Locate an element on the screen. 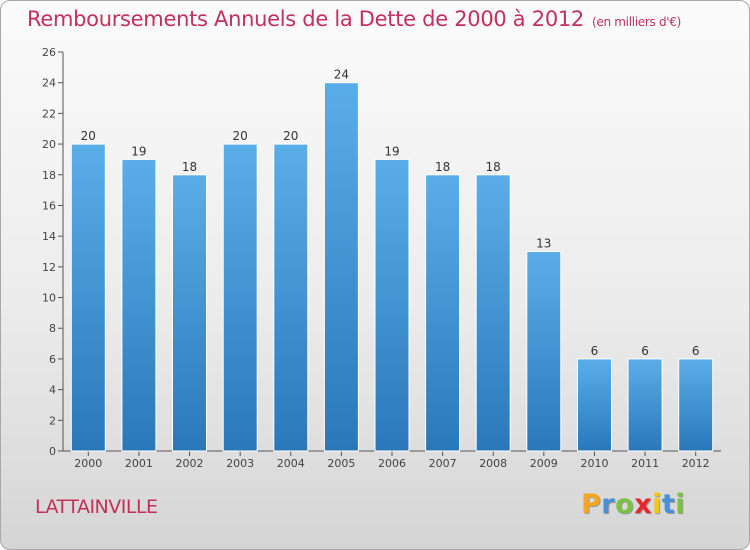 The image size is (750, 550). x-tick-label: 2000 is located at coordinates (88, 463).